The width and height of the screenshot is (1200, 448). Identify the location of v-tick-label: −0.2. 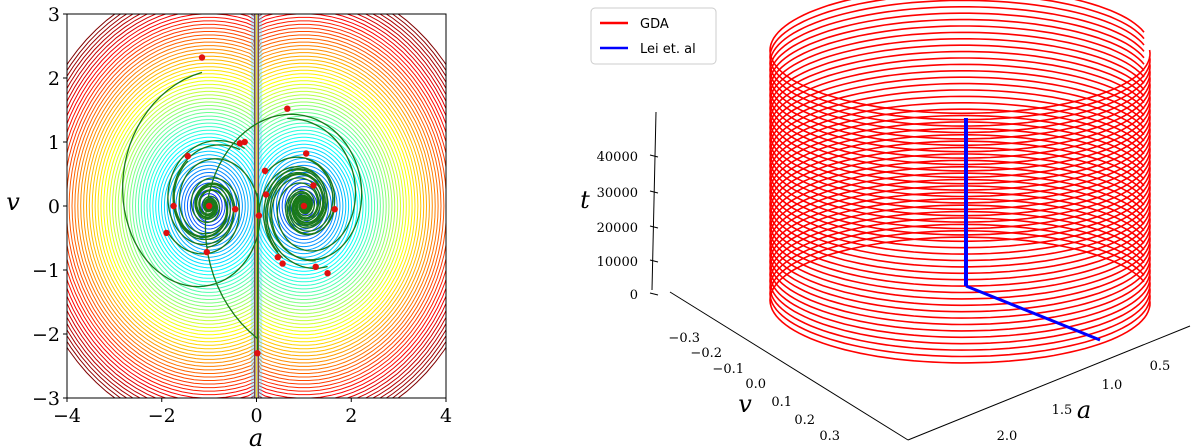
(706, 353).